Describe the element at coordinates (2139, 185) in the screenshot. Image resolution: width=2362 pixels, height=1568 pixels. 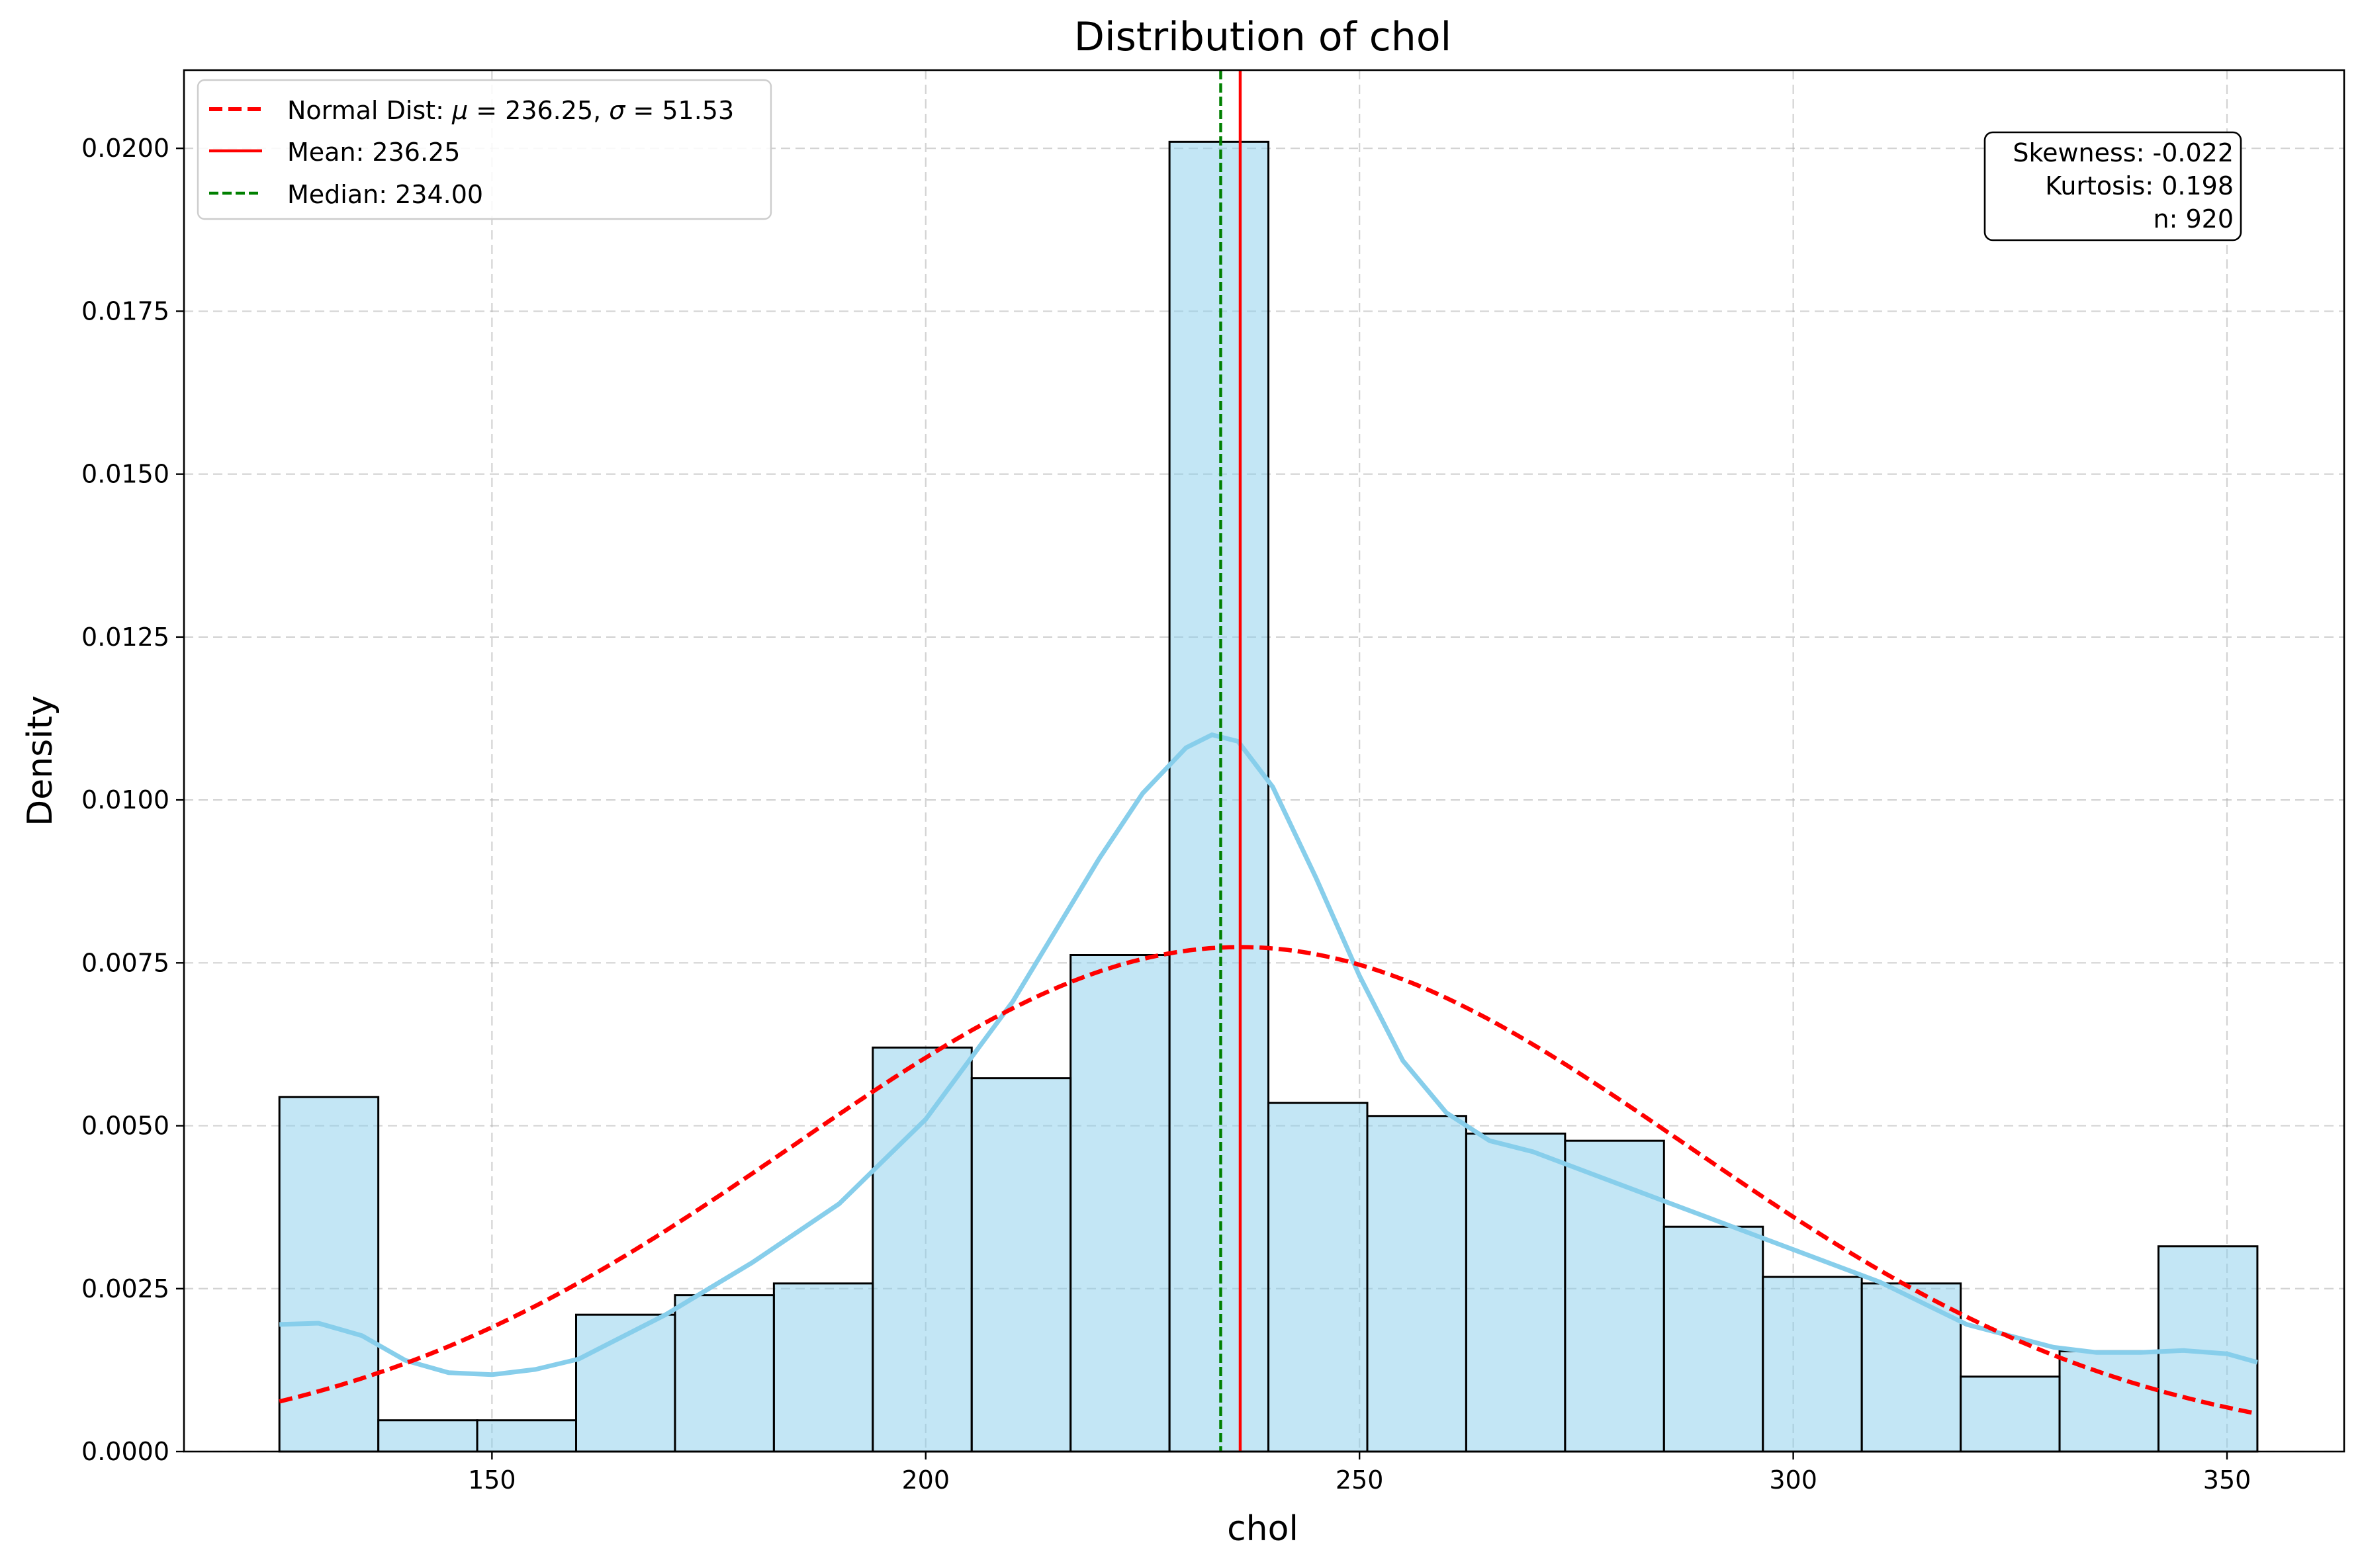
I see `stats-kurtosis: Kurtosis: 0.198` at that location.